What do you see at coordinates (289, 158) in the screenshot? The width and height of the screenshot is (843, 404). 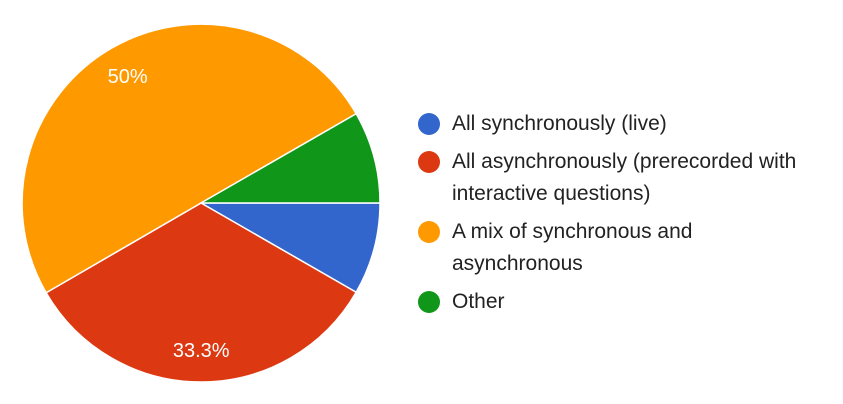 I see `slice-other` at bounding box center [289, 158].